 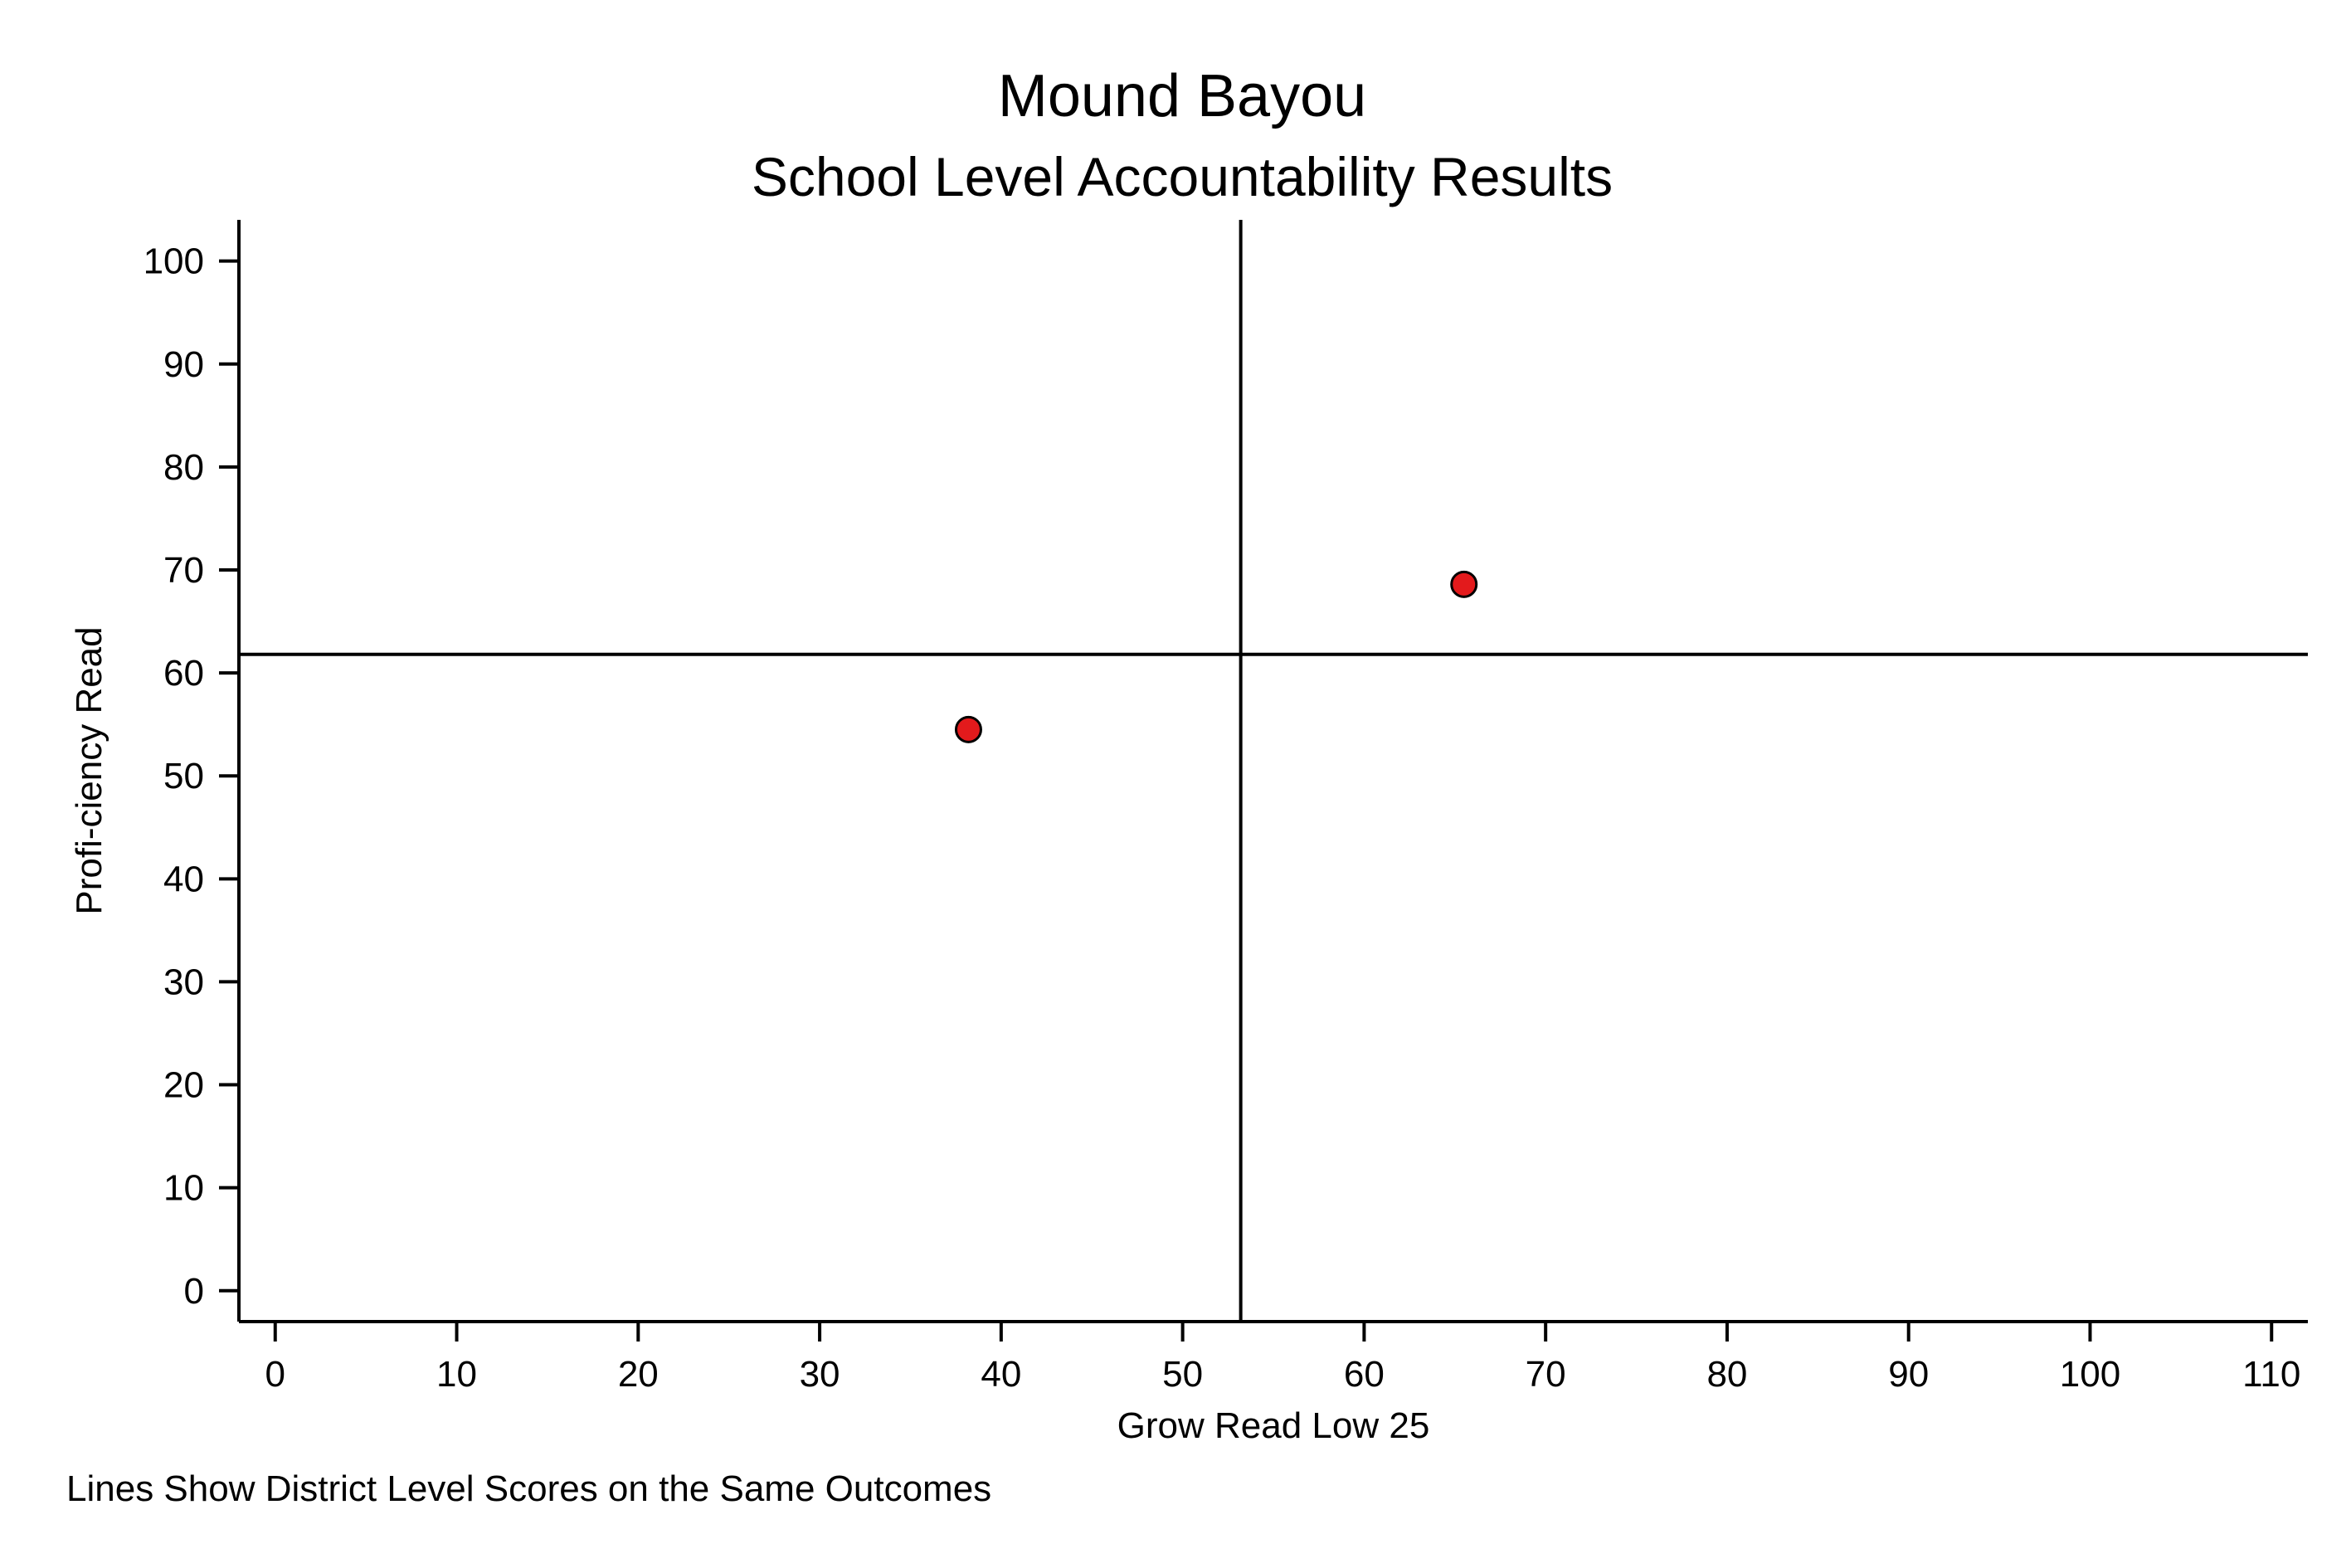 I want to click on x-tick-label: 70, so click(x=1546, y=1374).